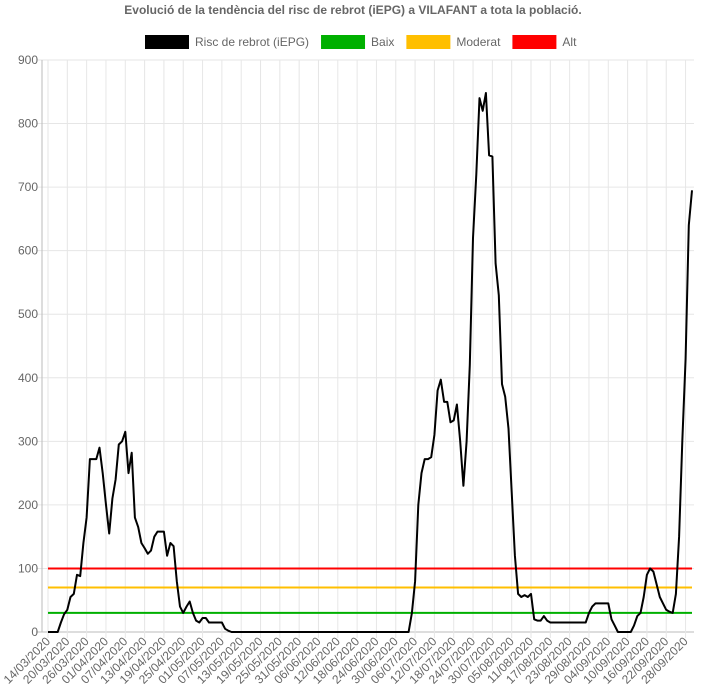 The width and height of the screenshot is (706, 699). What do you see at coordinates (478, 42) in the screenshot?
I see `legend-label: Moderat` at bounding box center [478, 42].